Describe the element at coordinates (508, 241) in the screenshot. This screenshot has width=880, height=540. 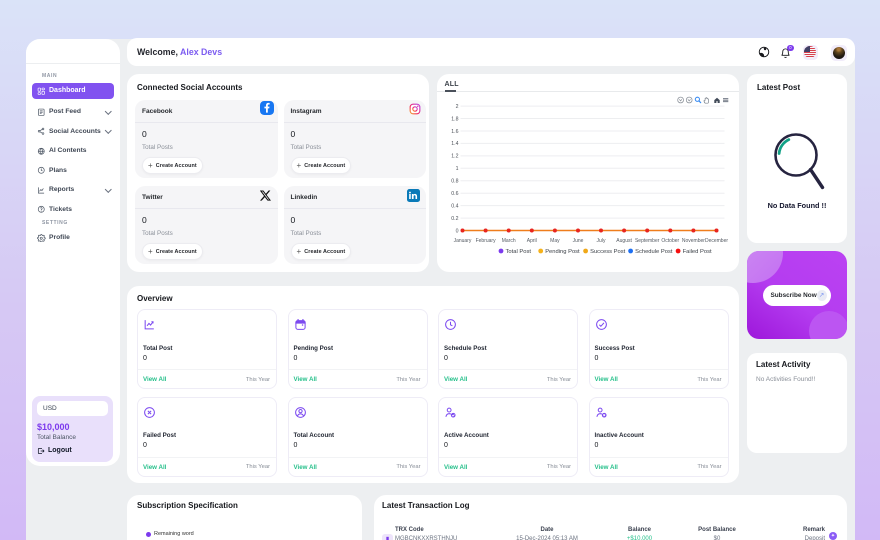
I see `svg-text: March` at that location.